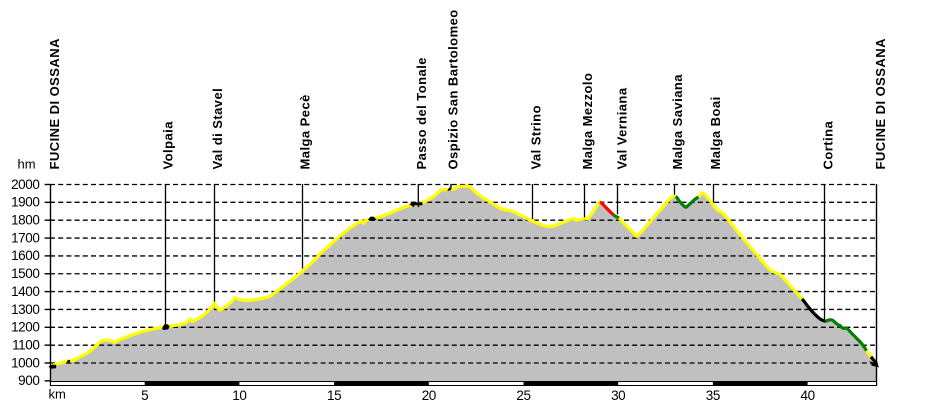 This screenshot has width=927, height=411. What do you see at coordinates (25, 344) in the screenshot?
I see `svg-text: 1100` at bounding box center [25, 344].